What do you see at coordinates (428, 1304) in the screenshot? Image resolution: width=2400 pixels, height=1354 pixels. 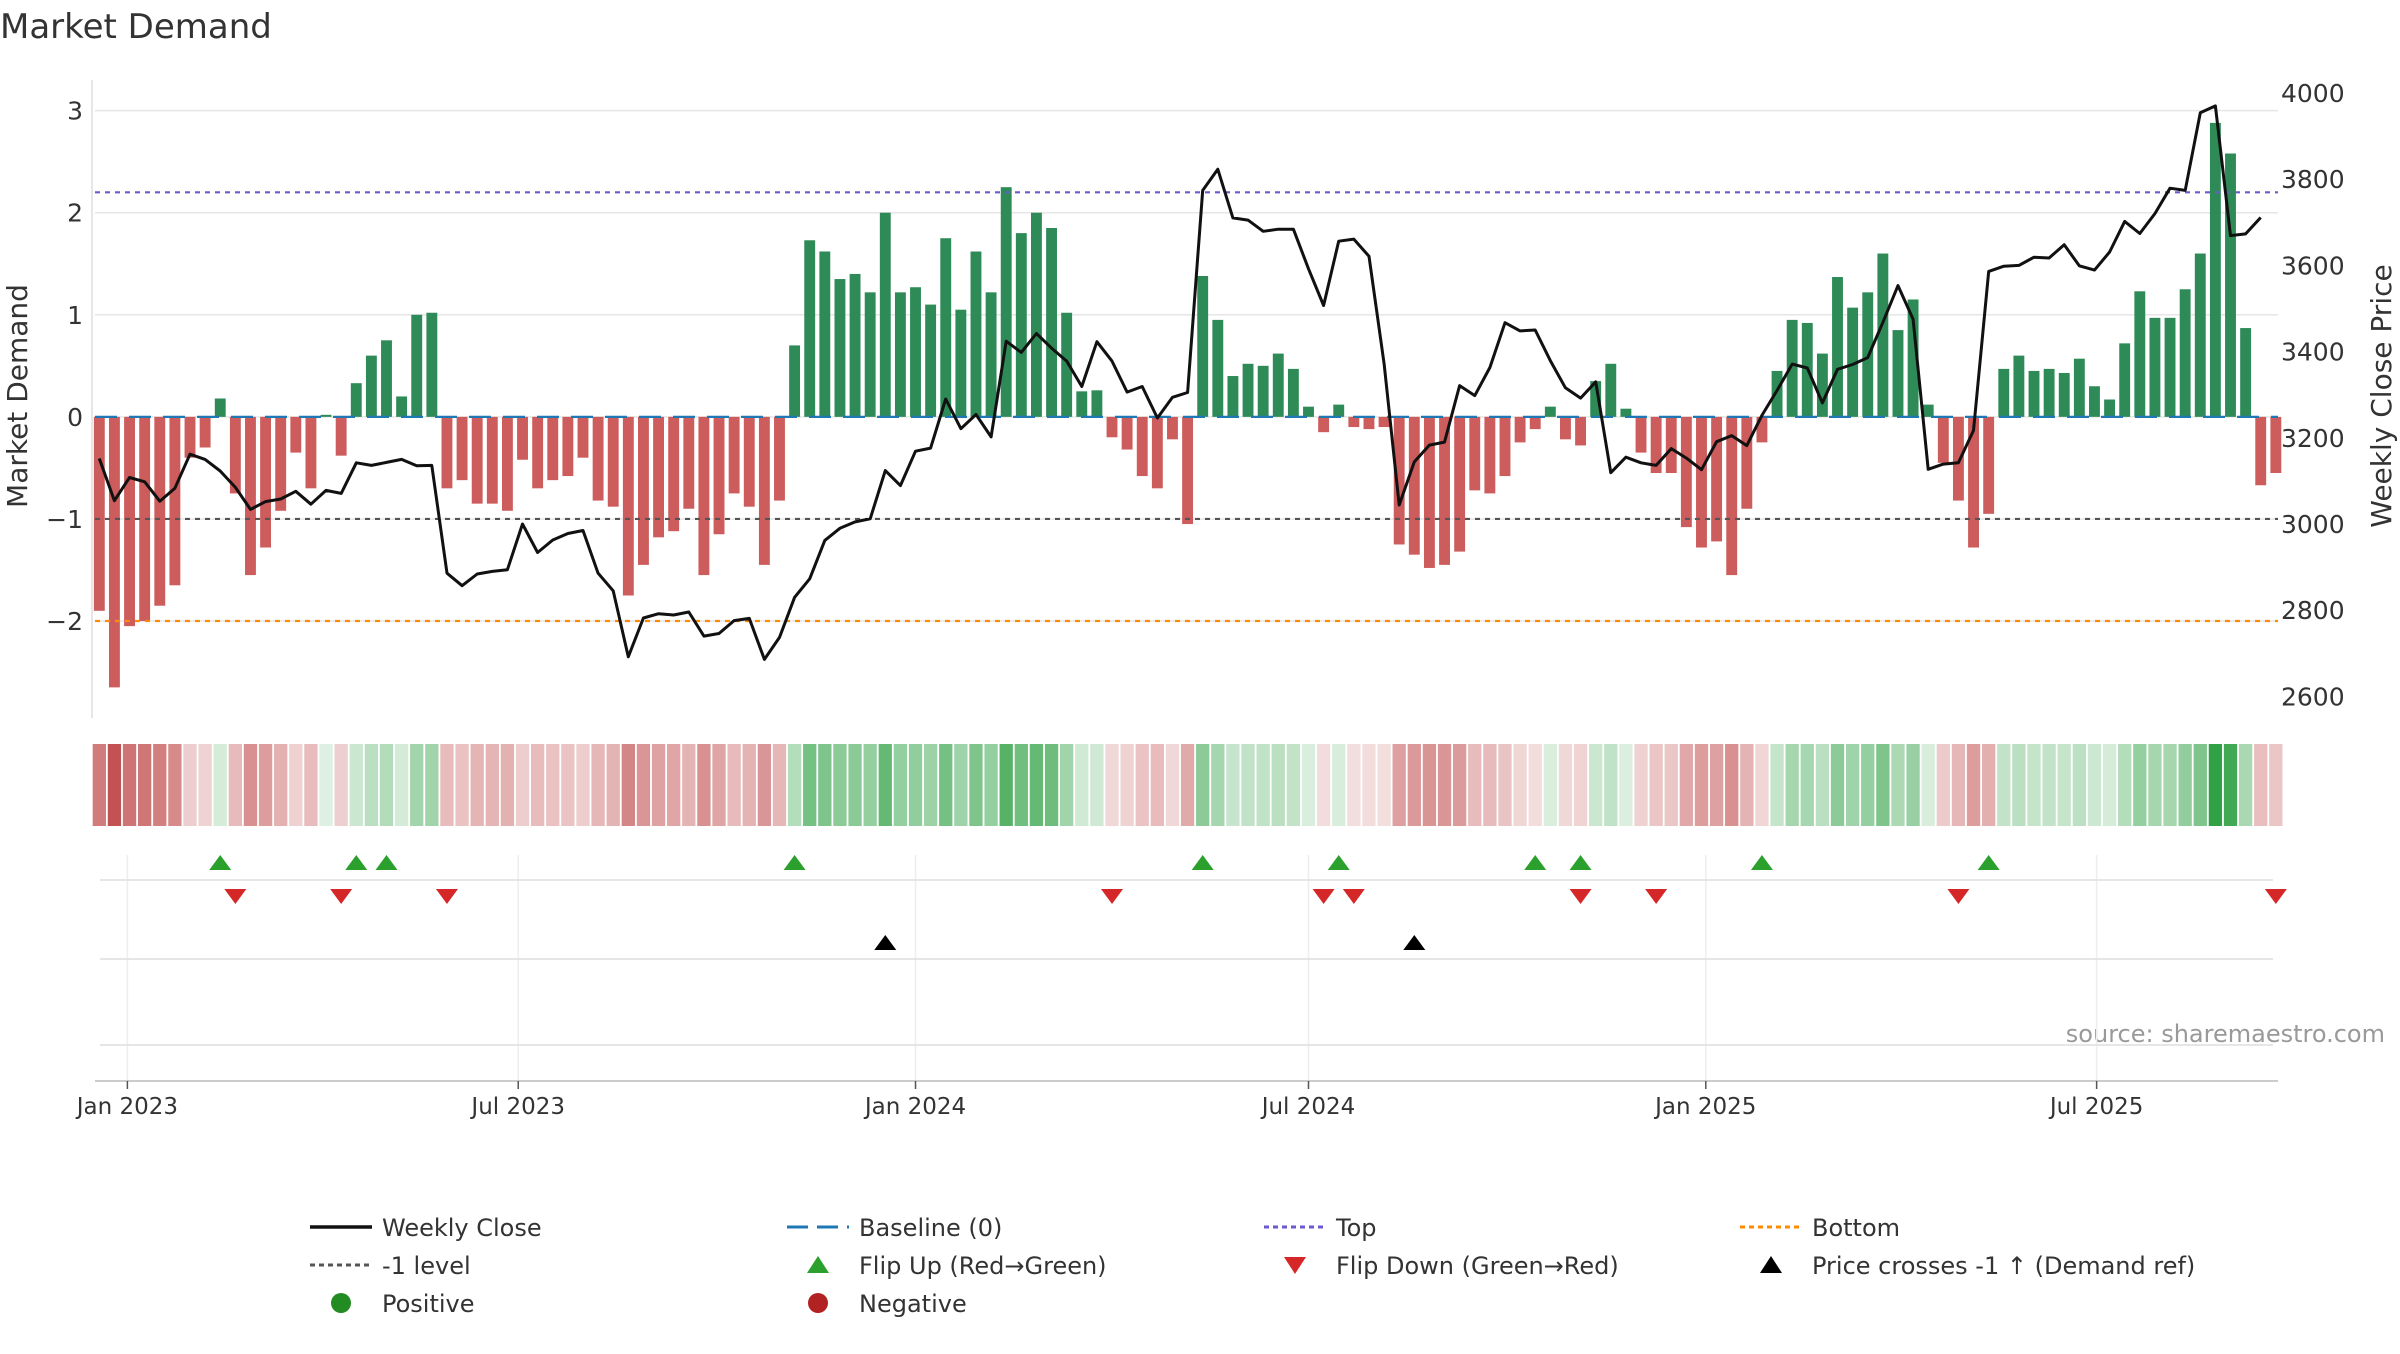 I see `legend-label-positive: Positive` at bounding box center [428, 1304].